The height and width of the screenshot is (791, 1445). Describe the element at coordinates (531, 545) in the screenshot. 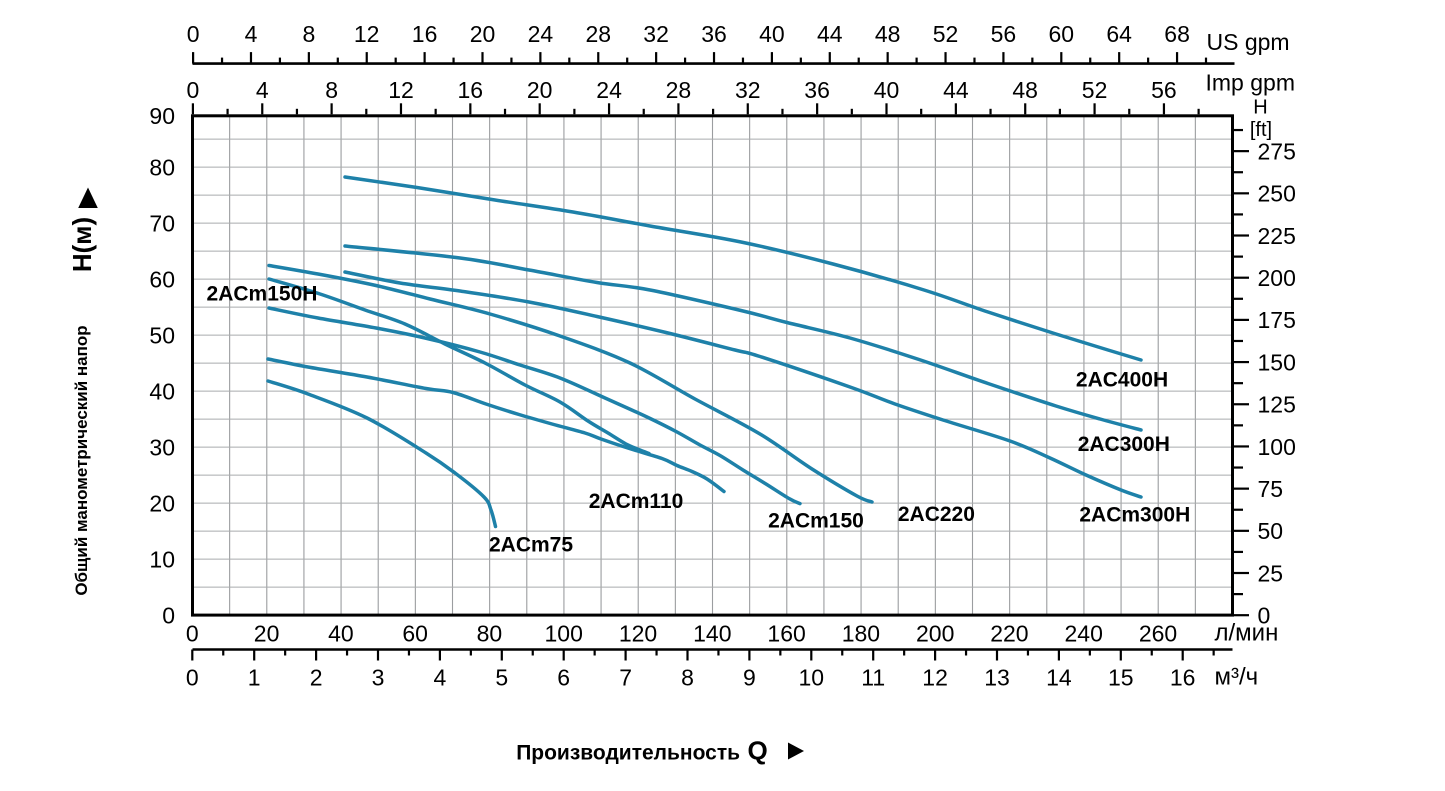

I see `svg-text: 2ACm75` at that location.